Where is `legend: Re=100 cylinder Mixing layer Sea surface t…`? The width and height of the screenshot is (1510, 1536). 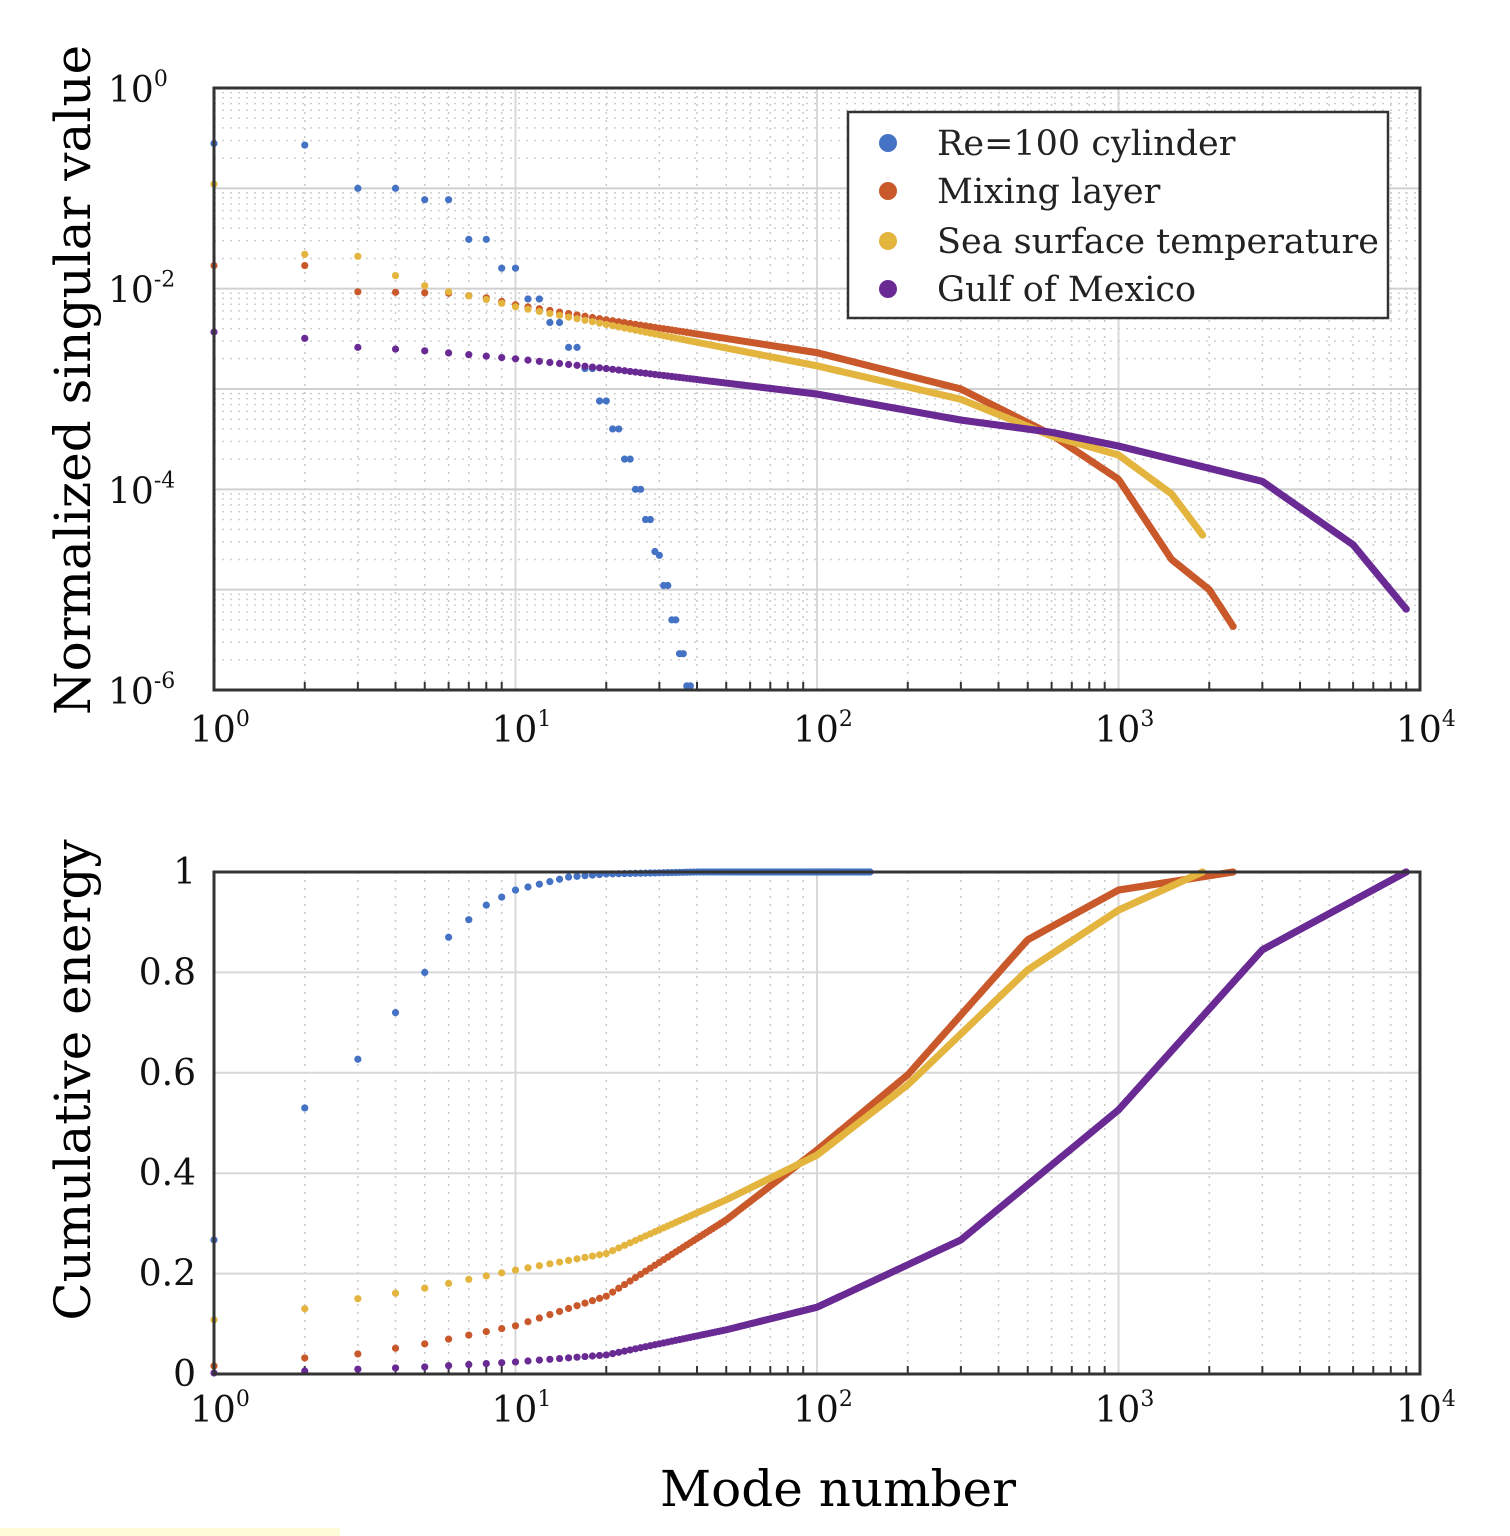 legend: Re=100 cylinder Mixing layer Sea surface t… is located at coordinates (1118, 215).